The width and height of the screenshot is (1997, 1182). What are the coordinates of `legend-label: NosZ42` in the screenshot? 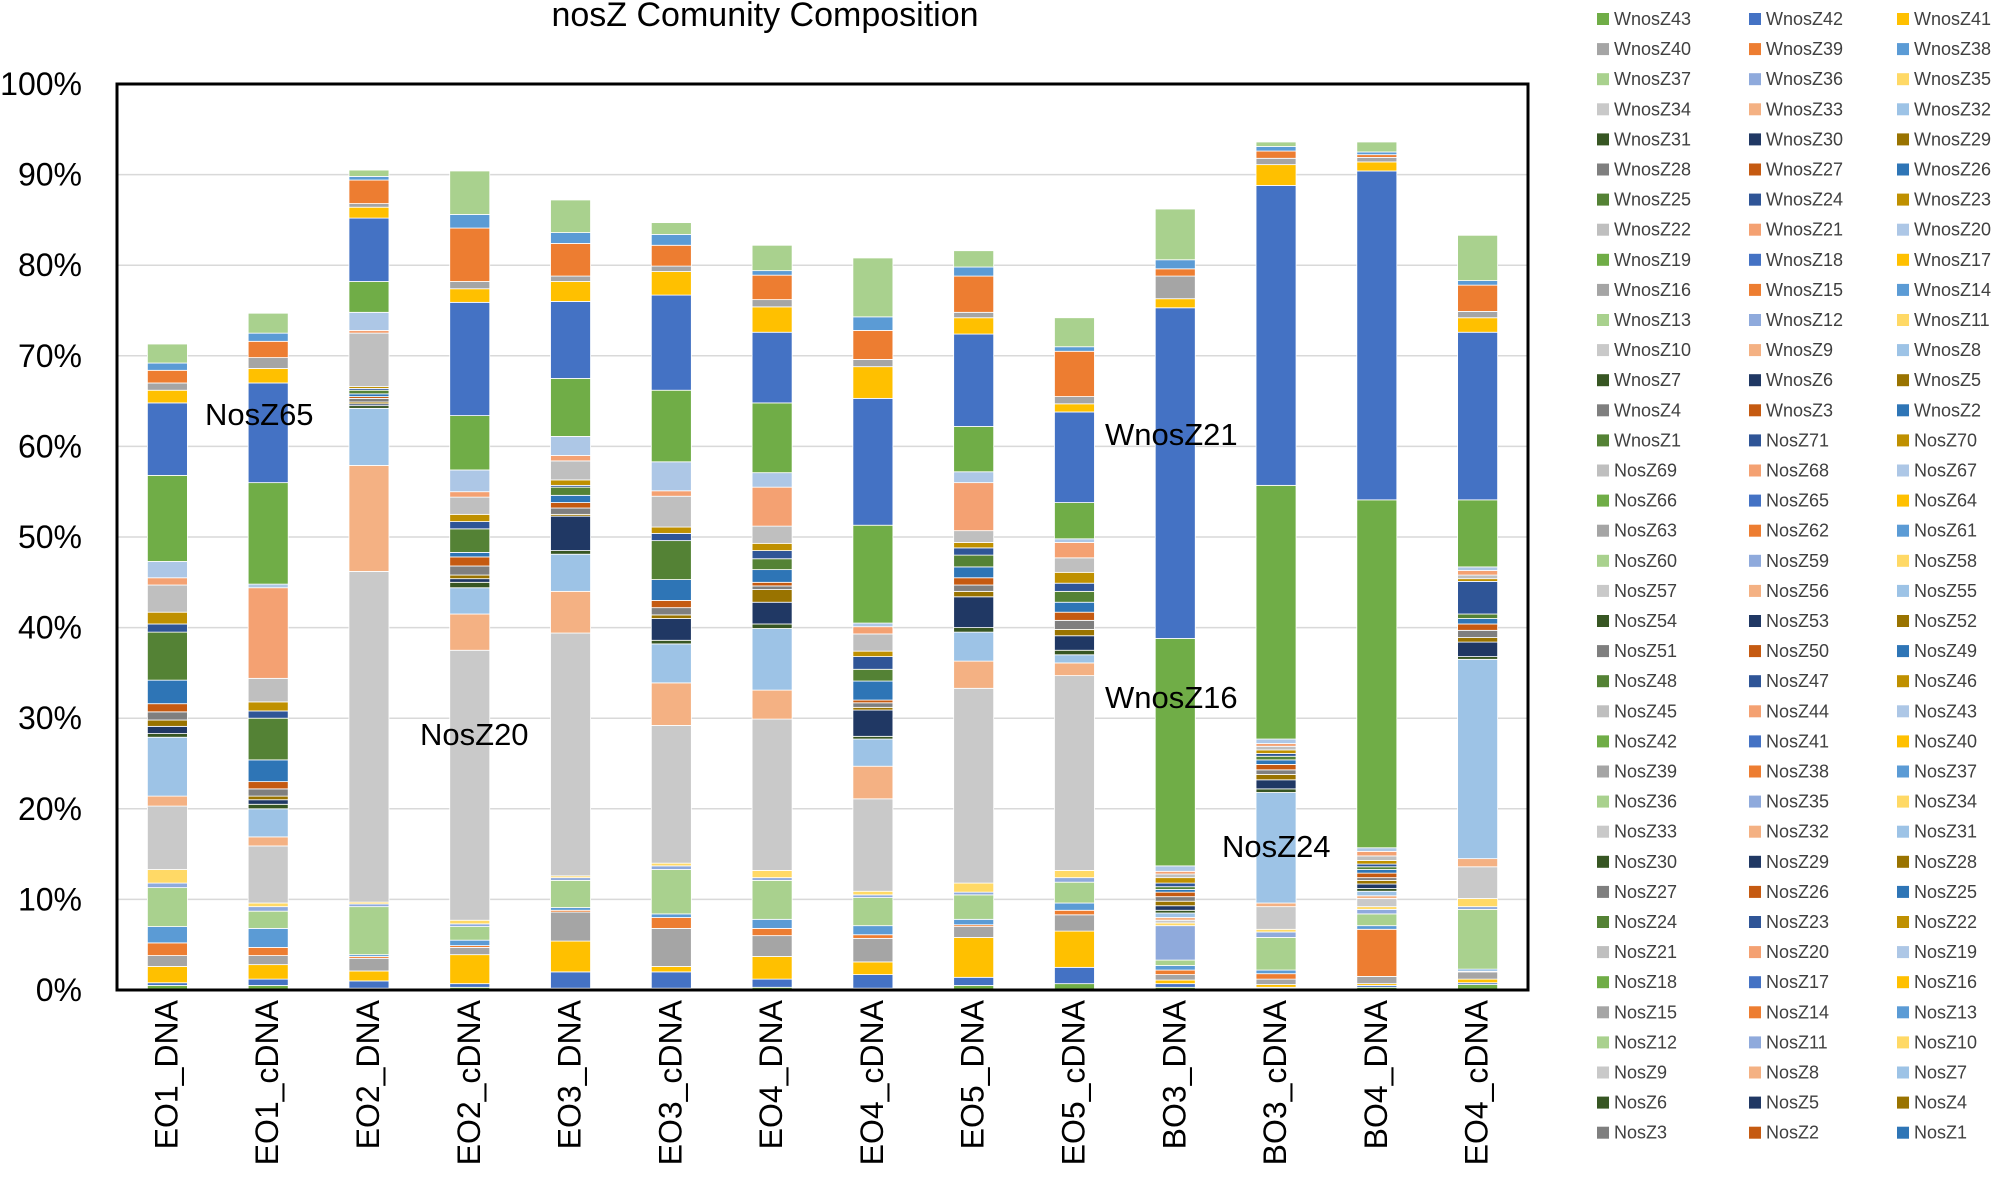 It's located at (1645, 741).